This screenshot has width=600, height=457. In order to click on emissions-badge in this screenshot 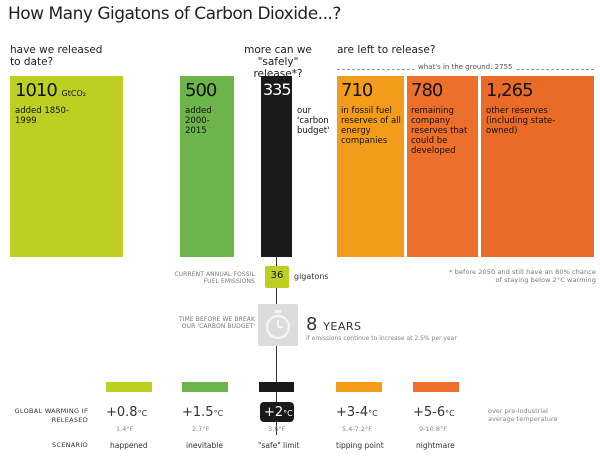, I will do `click(277, 277)`.